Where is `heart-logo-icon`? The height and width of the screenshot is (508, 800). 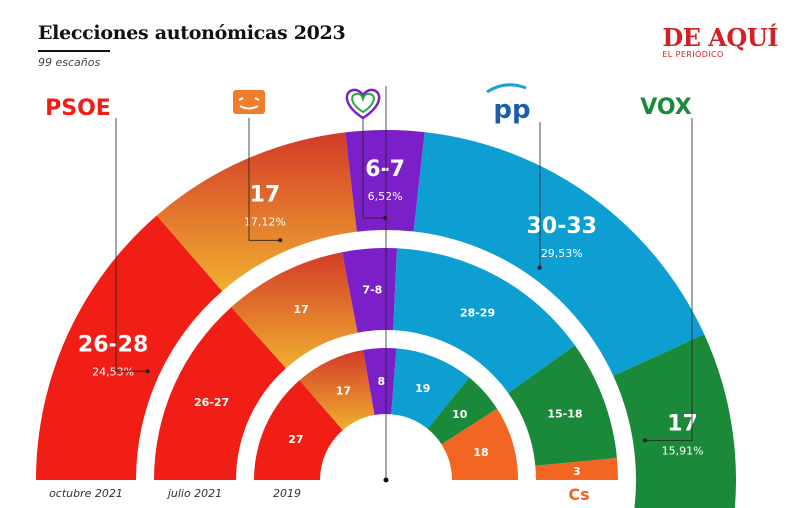 heart-logo-icon is located at coordinates (363, 104).